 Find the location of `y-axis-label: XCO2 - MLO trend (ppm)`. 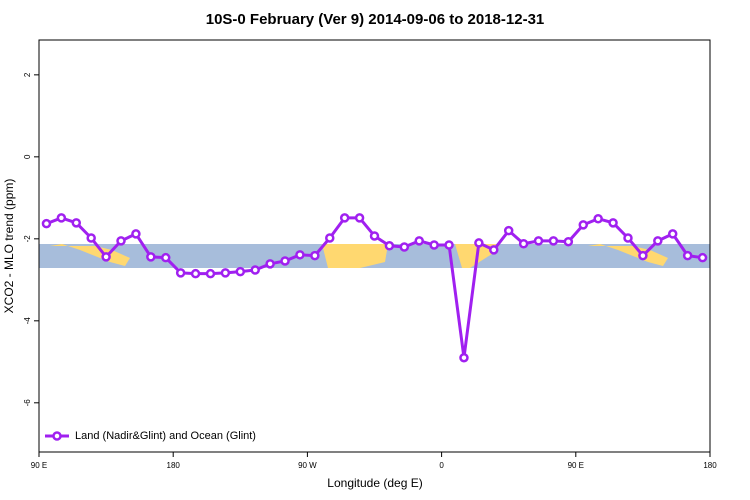

y-axis-label: XCO2 - MLO trend (ppm) is located at coordinates (9, 246).